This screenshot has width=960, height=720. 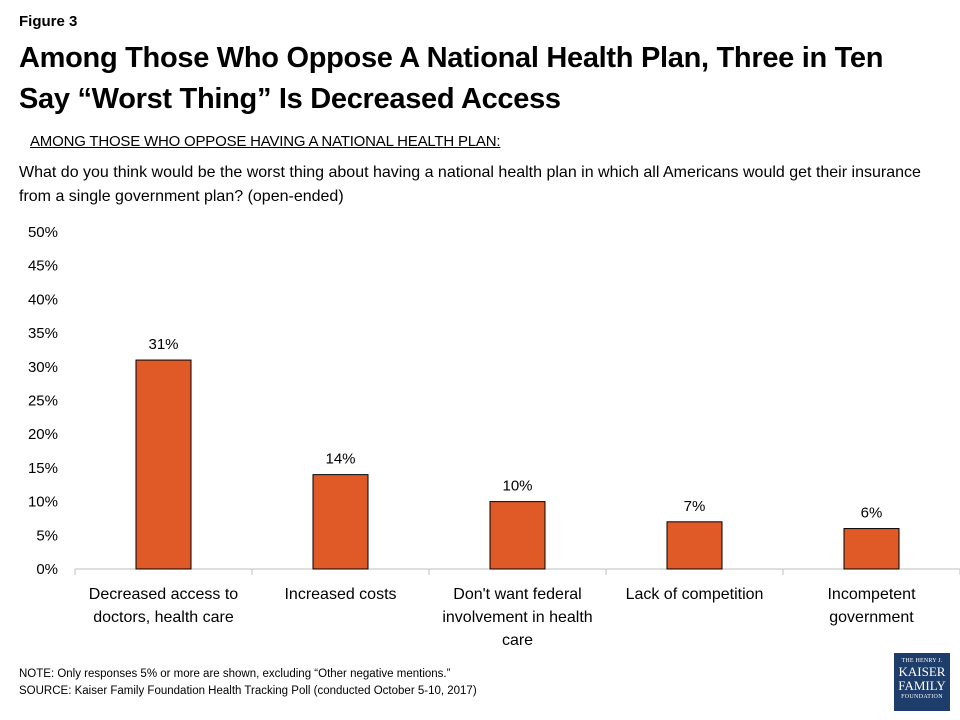 I want to click on x-tick-label: Increased costs, so click(x=340, y=594).